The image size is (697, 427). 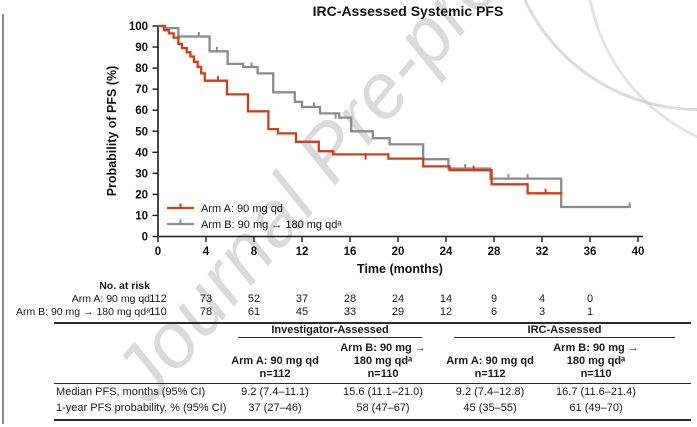 I want to click on risk-value: 112, so click(x=158, y=299).